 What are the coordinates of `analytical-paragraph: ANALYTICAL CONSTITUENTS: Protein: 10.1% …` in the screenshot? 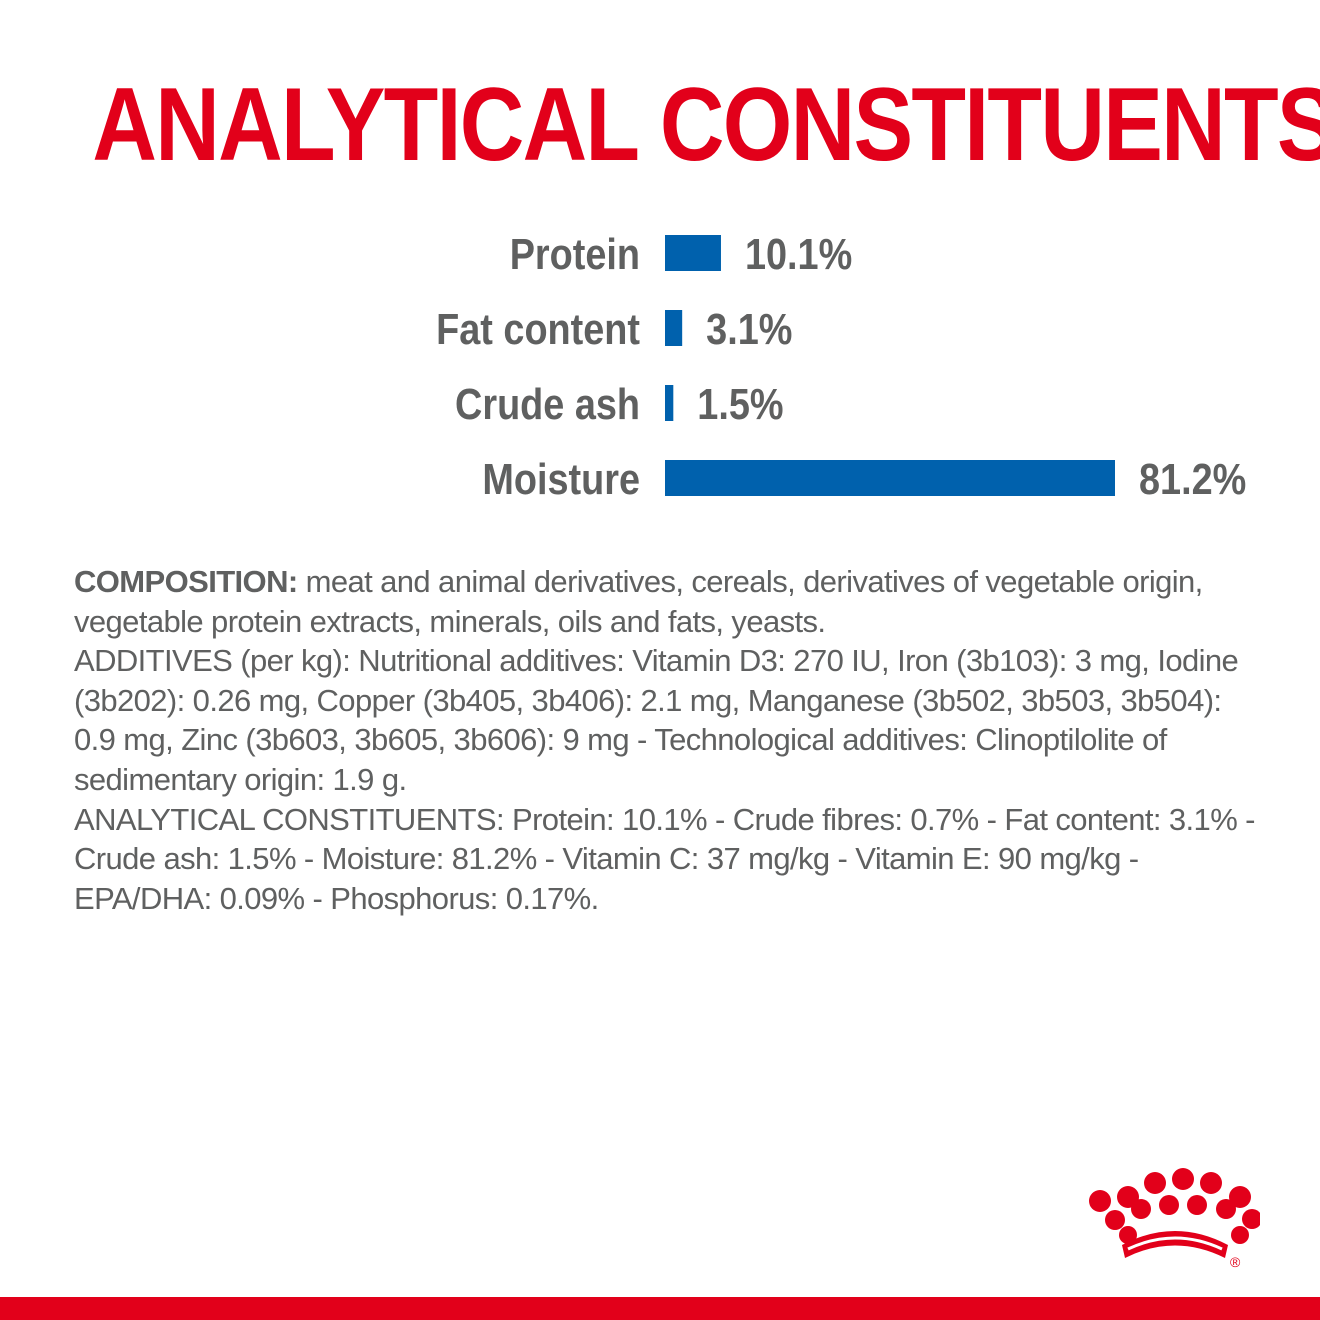 It's located at (665, 858).